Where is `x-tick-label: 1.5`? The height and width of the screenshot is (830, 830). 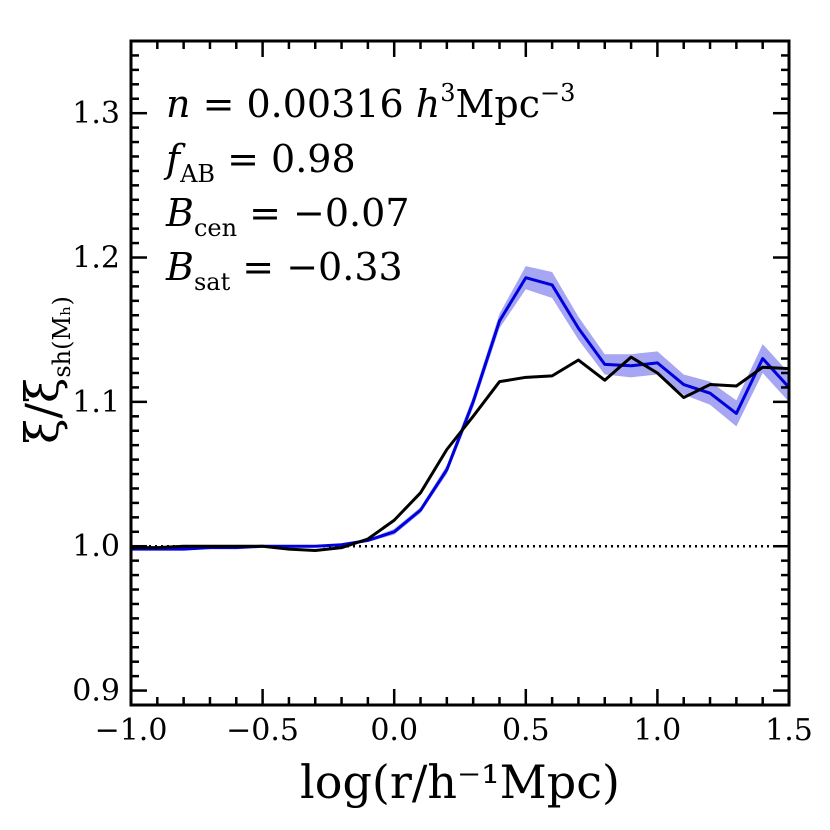
x-tick-label: 1.5 is located at coordinates (789, 730).